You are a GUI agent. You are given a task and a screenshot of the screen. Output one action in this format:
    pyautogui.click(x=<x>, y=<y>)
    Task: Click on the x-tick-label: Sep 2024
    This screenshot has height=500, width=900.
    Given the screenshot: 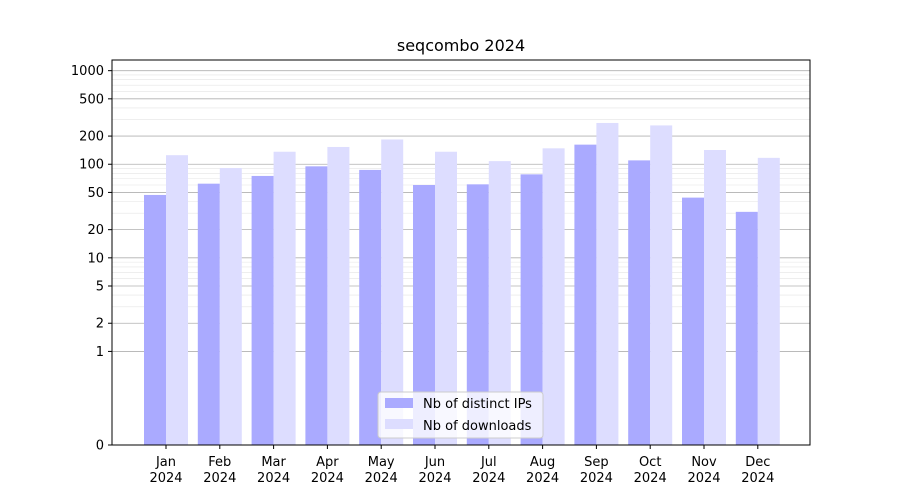 What is the action you would take?
    pyautogui.click(x=596, y=470)
    